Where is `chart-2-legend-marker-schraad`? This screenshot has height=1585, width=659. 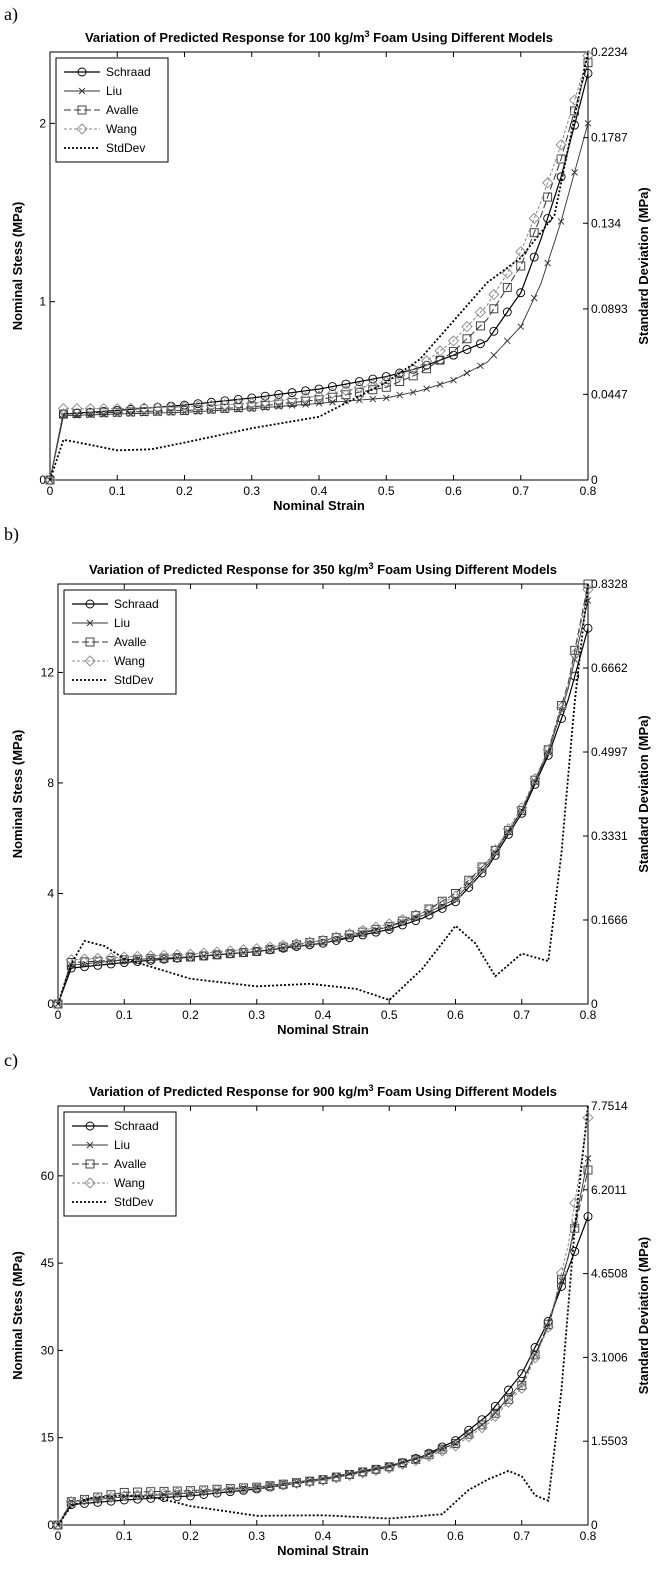 chart-2-legend-marker-schraad is located at coordinates (90, 604).